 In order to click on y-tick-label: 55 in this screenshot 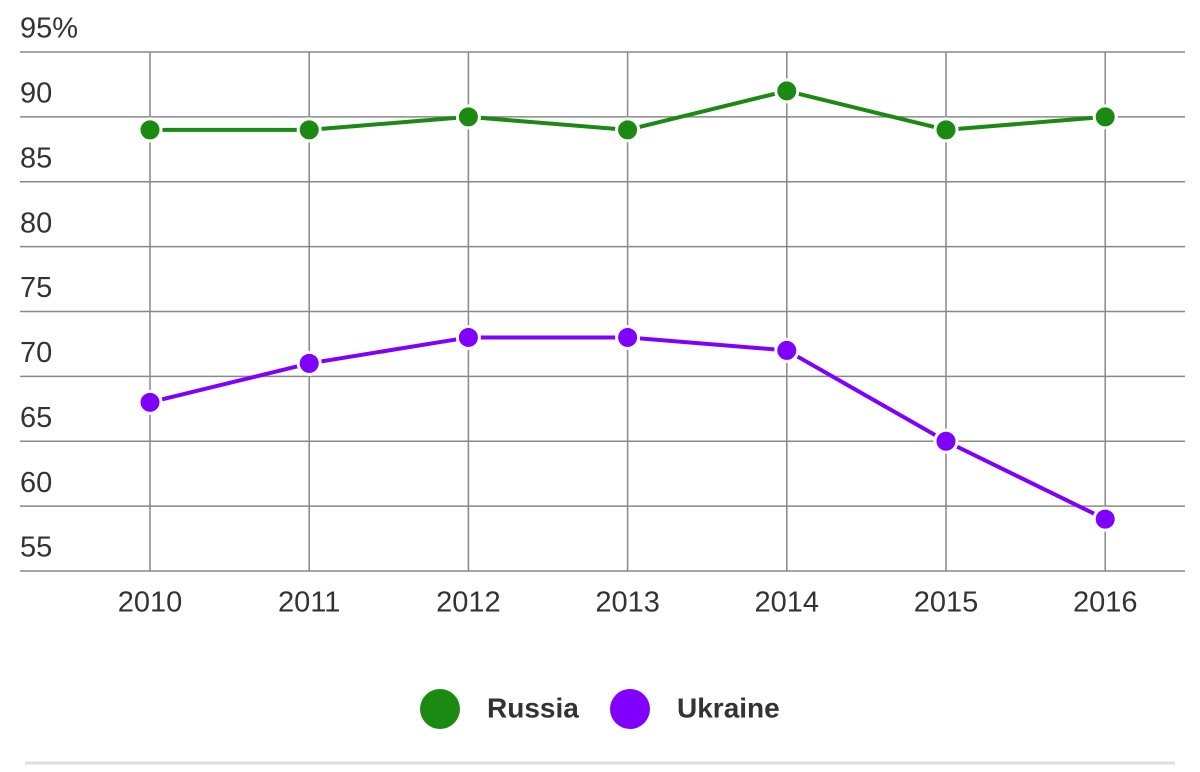, I will do `click(36, 548)`.